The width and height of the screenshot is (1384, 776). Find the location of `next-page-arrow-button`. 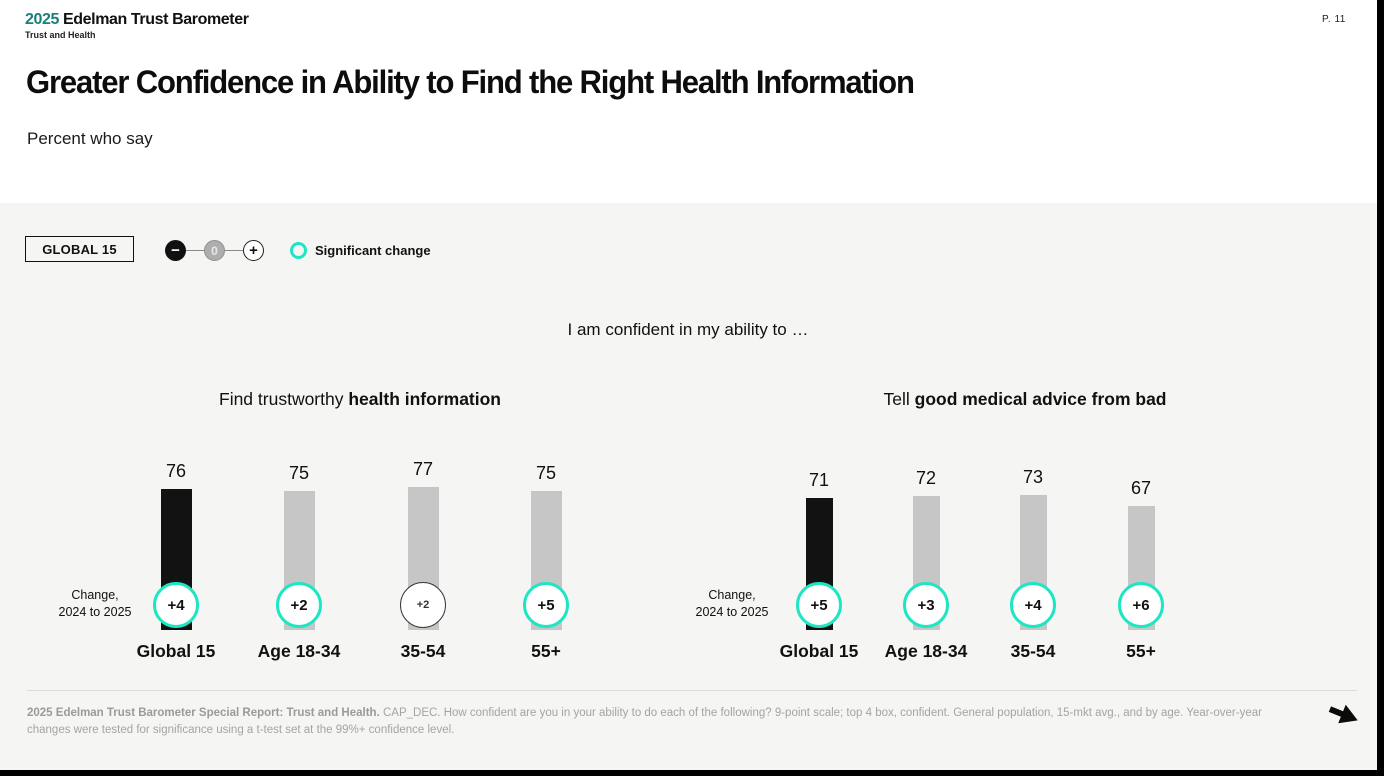

next-page-arrow-button is located at coordinates (1344, 717).